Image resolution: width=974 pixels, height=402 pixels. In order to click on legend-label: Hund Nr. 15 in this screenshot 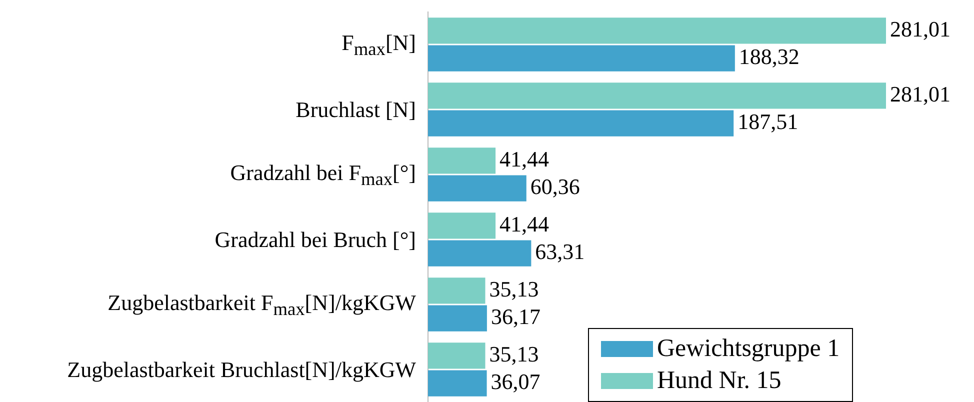, I will do `click(719, 381)`.